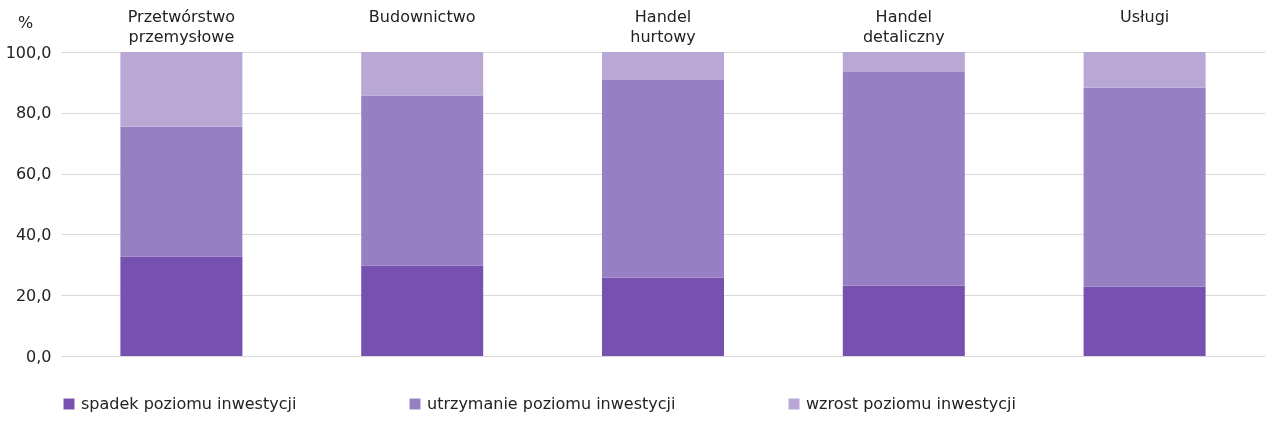 This screenshot has height=427, width=1282. What do you see at coordinates (189, 403) in the screenshot?
I see `legend-label: spadek poziomu inwestycji` at bounding box center [189, 403].